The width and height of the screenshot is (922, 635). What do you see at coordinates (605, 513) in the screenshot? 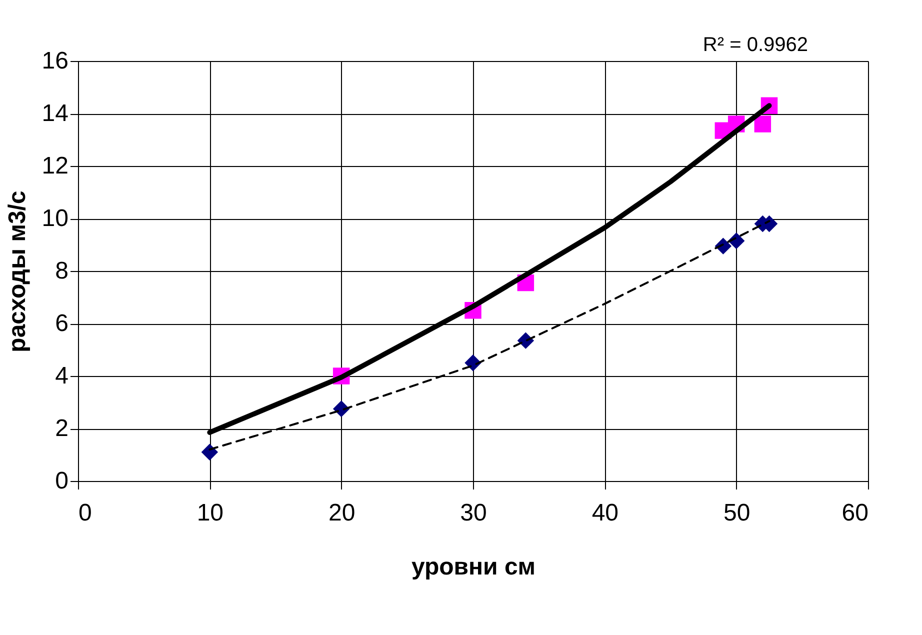
I see `x-tick-label: 40` at bounding box center [605, 513].